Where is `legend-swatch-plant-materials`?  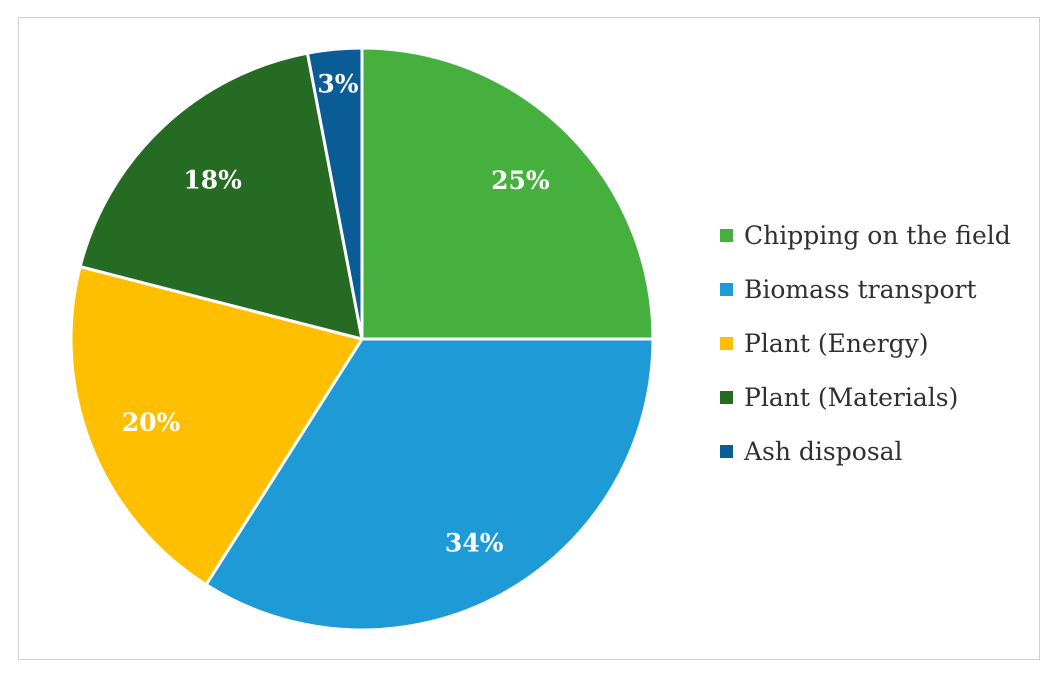 legend-swatch-plant-materials is located at coordinates (726, 397).